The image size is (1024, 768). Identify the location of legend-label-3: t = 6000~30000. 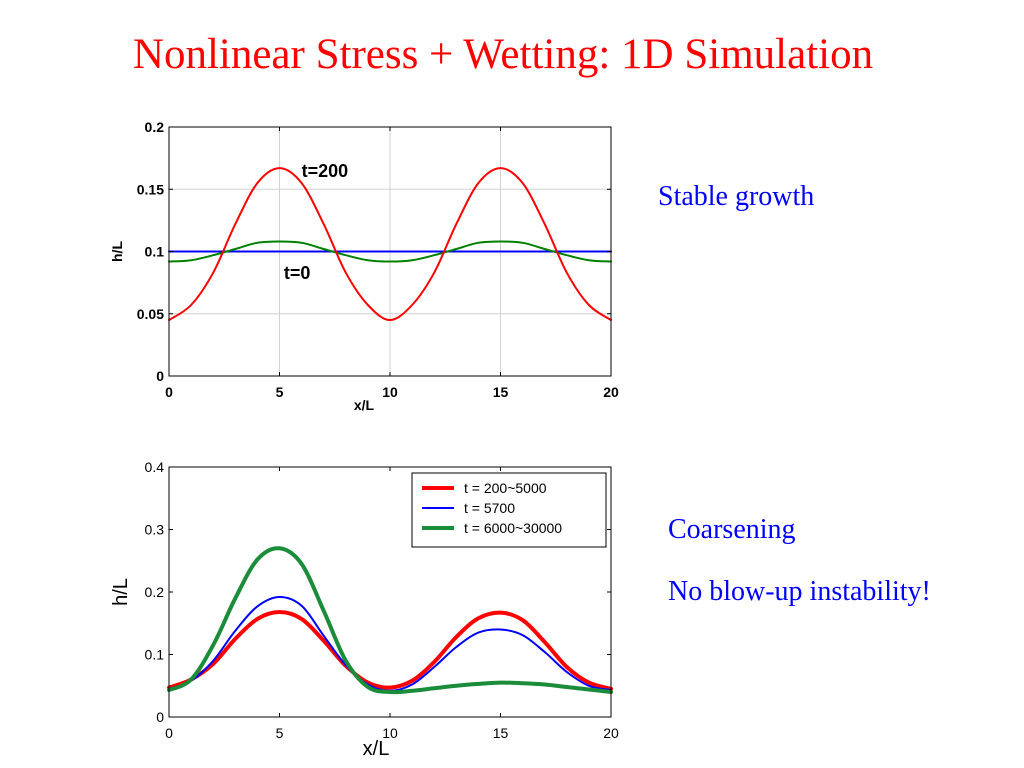
(513, 528).